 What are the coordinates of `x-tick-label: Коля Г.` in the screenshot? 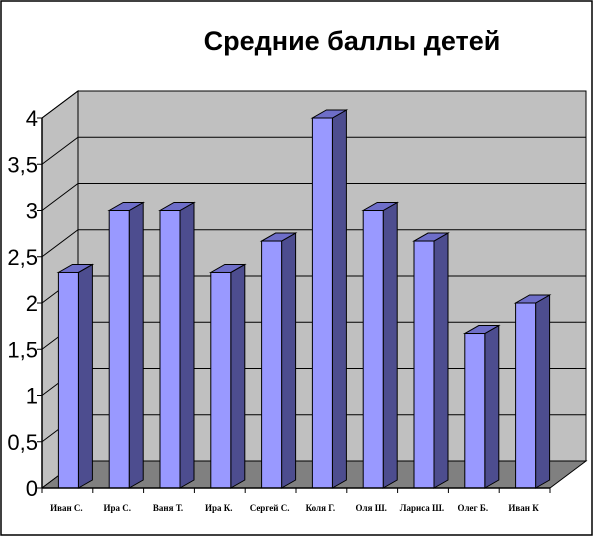 It's located at (321, 508).